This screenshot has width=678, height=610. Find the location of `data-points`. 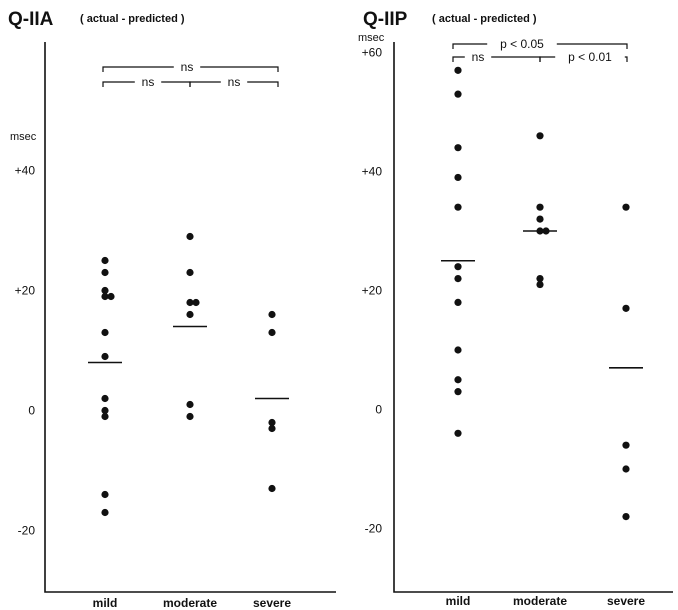

data-points is located at coordinates (188, 374).